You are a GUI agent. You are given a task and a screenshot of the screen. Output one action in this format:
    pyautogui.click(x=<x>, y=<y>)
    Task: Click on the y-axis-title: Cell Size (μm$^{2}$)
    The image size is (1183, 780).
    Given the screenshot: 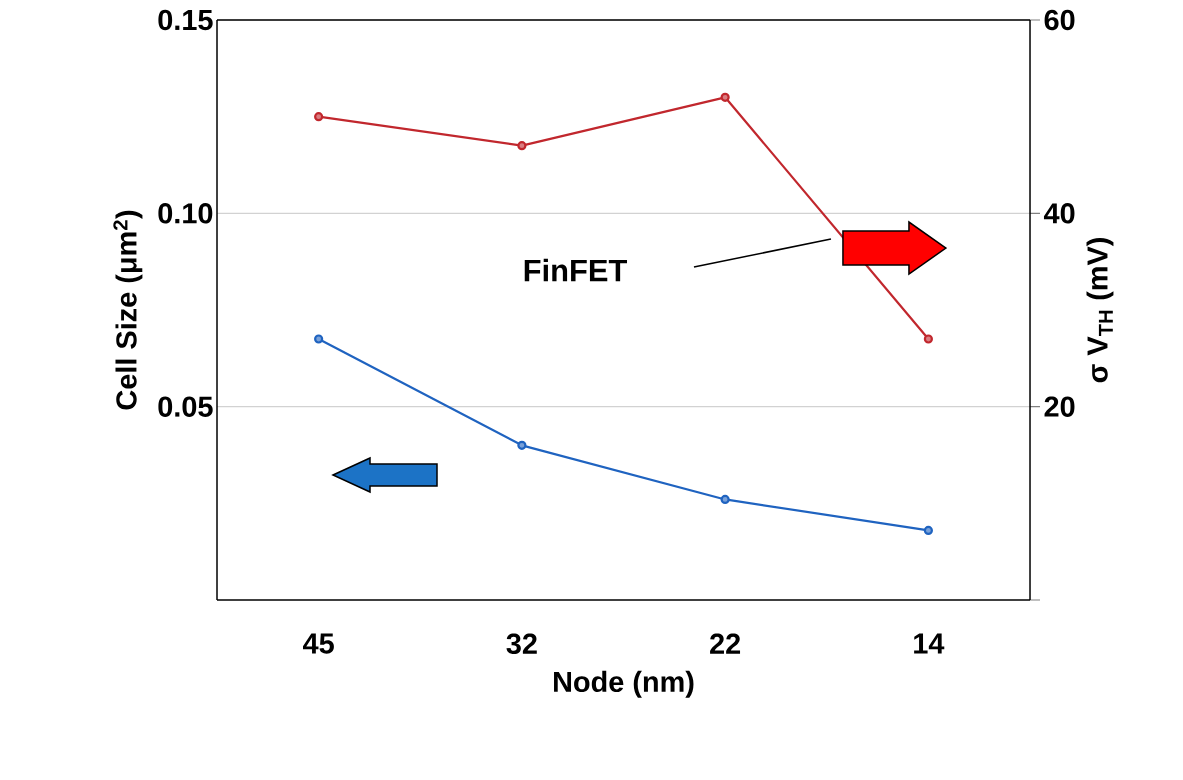 What is the action you would take?
    pyautogui.click(x=128, y=310)
    